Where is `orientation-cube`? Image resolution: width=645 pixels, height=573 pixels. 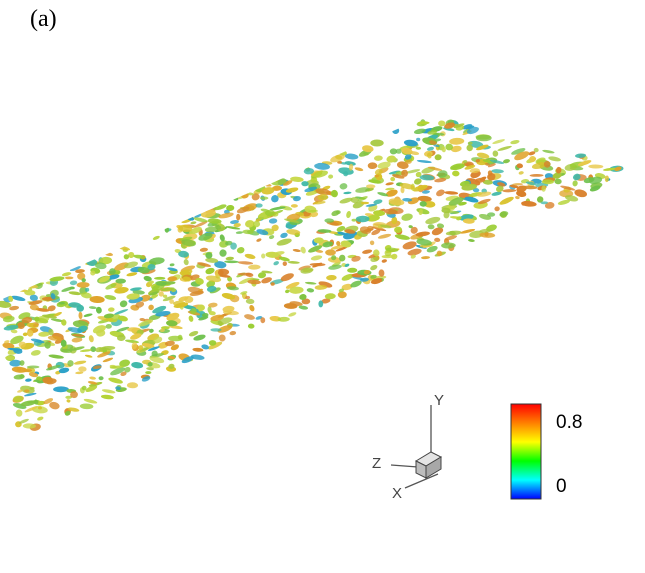
orientation-cube is located at coordinates (428, 465).